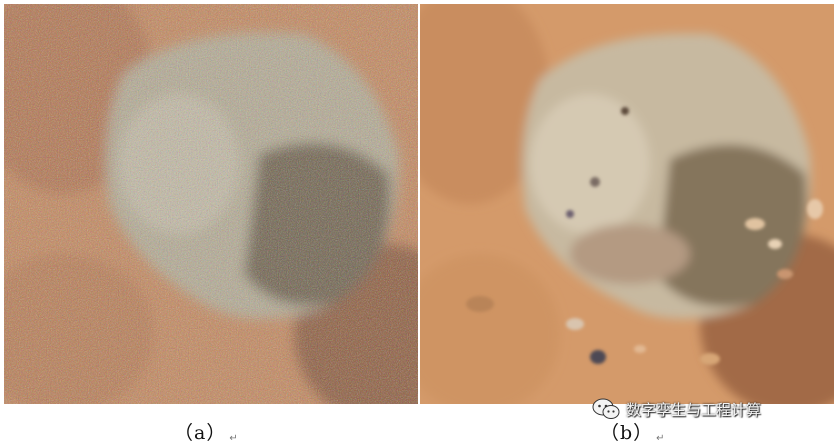  What do you see at coordinates (693, 409) in the screenshot?
I see `watermark-text: 数字孪生与工程计算` at bounding box center [693, 409].